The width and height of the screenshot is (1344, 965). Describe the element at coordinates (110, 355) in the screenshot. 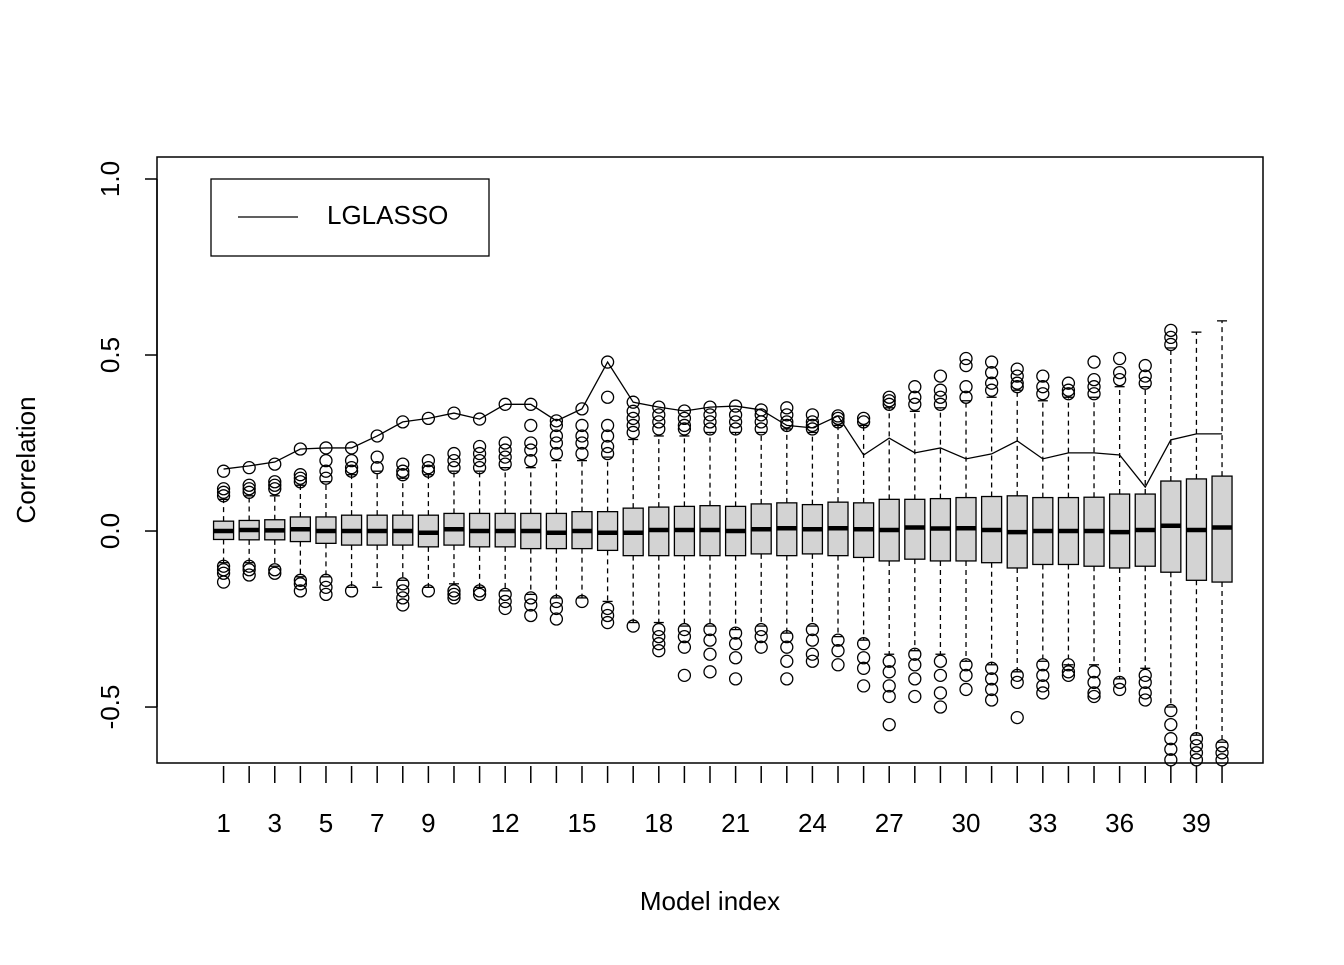

I see `y-tick-label: 0.5` at that location.